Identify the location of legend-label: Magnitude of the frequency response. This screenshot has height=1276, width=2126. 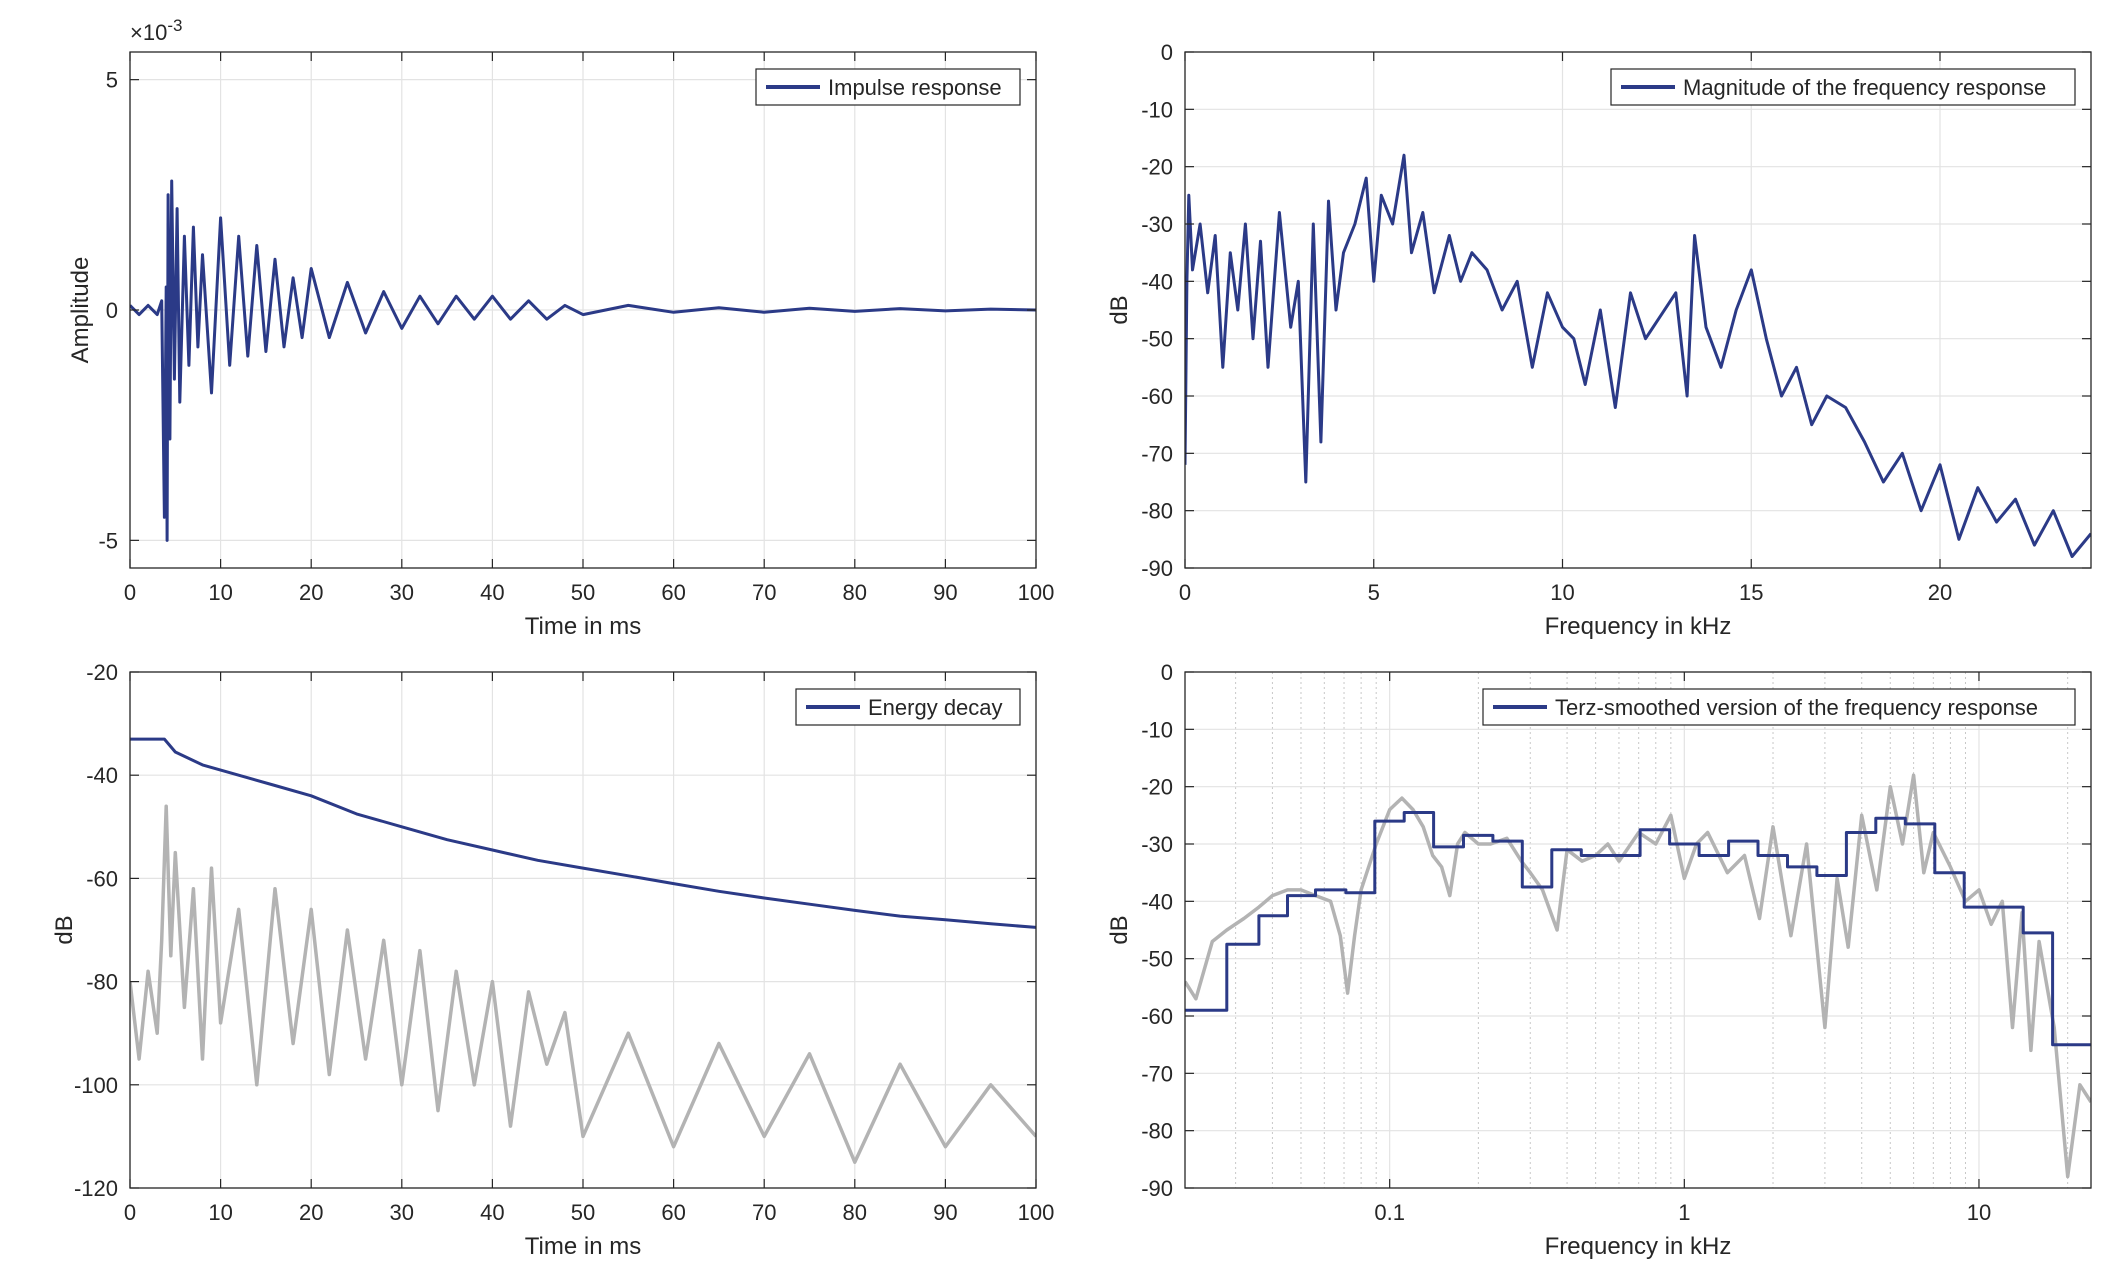
(1864, 87).